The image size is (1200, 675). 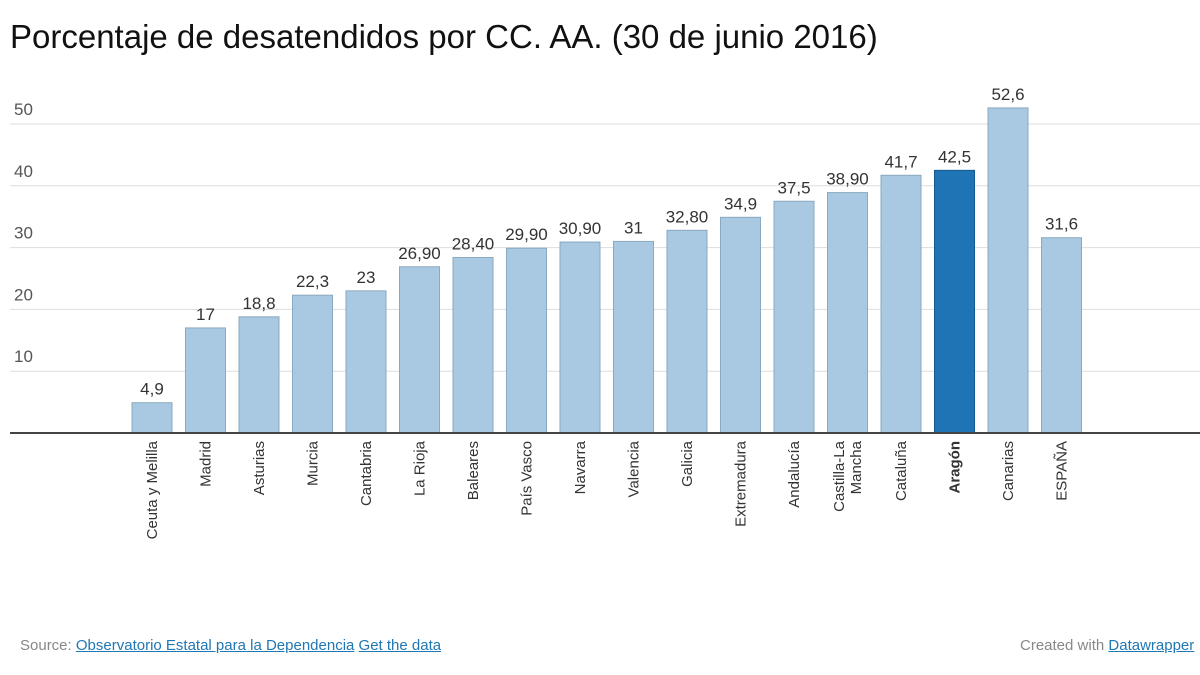 I want to click on x-category-label: Baleares, so click(x=473, y=470).